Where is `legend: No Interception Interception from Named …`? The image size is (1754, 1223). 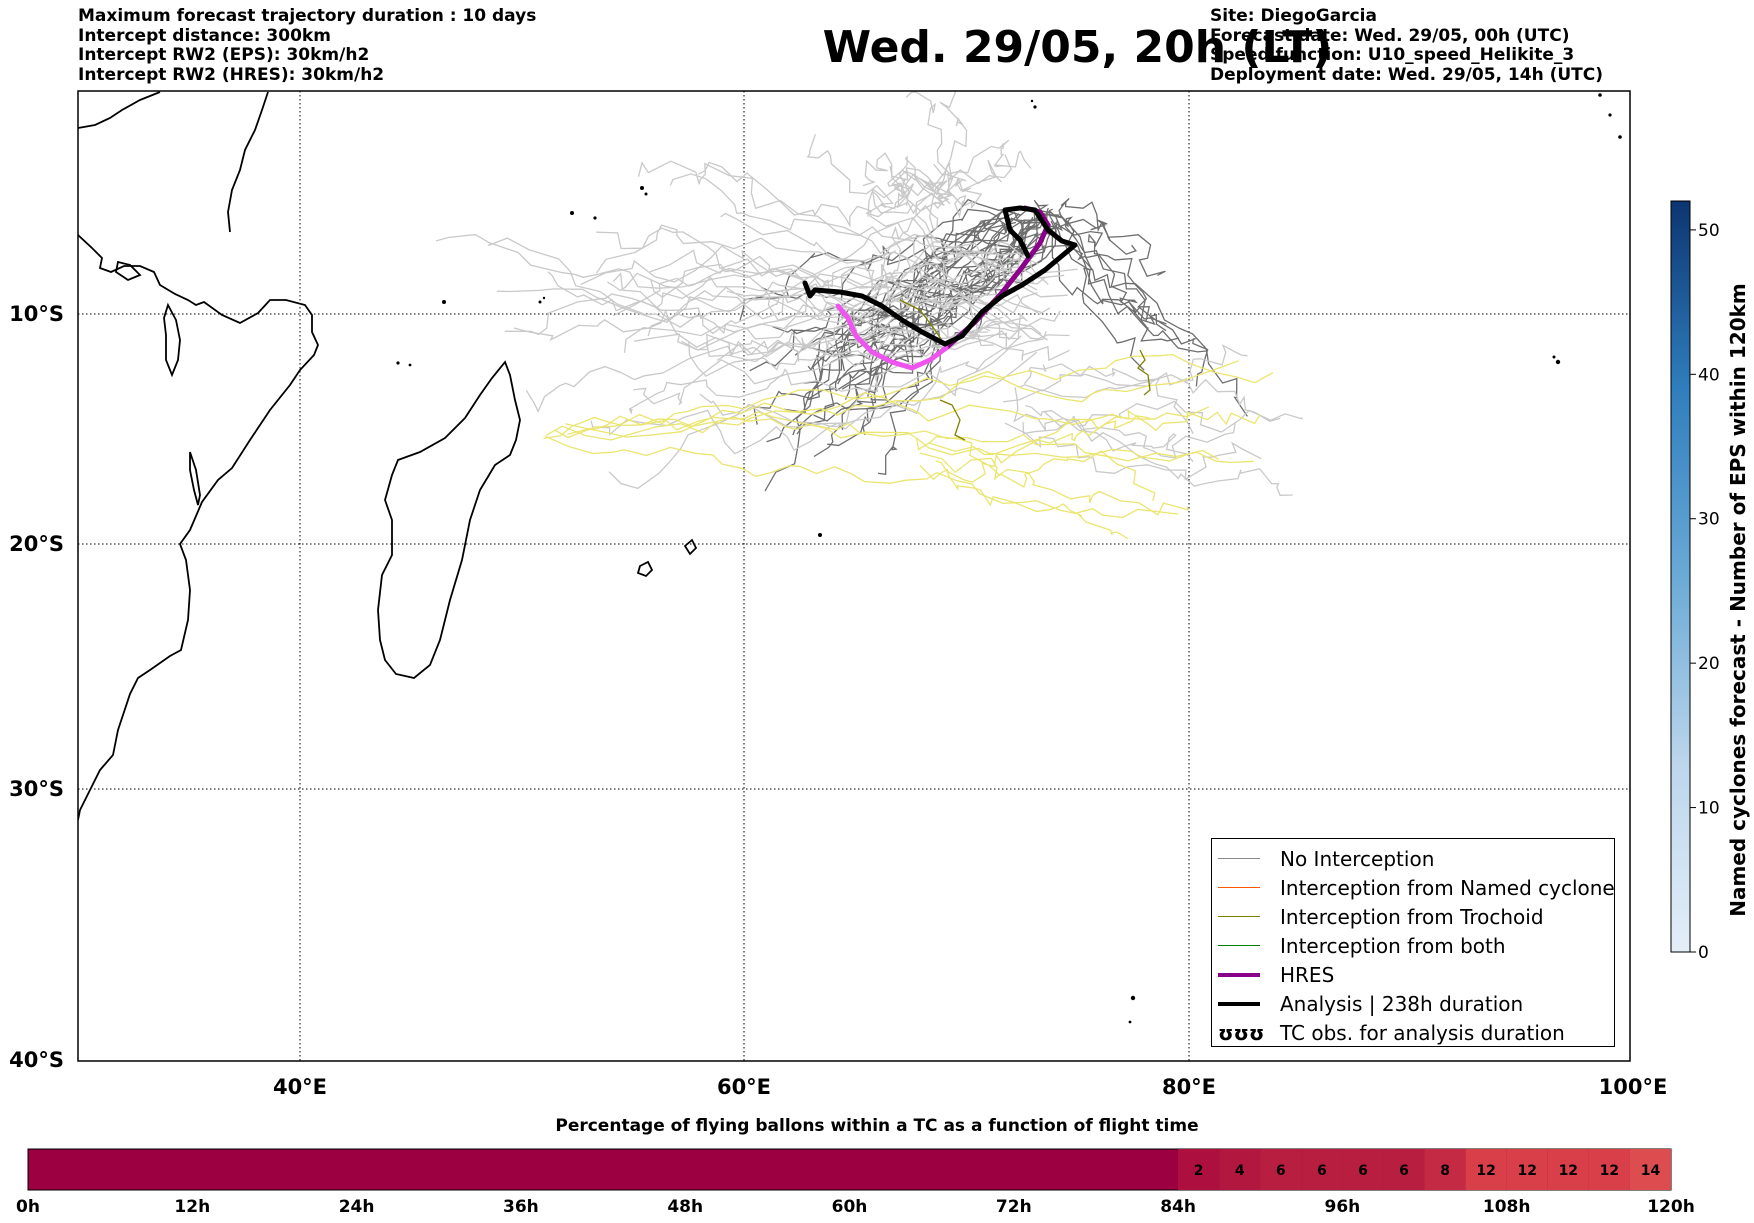 legend: No Interception Interception from Named … is located at coordinates (1413, 942).